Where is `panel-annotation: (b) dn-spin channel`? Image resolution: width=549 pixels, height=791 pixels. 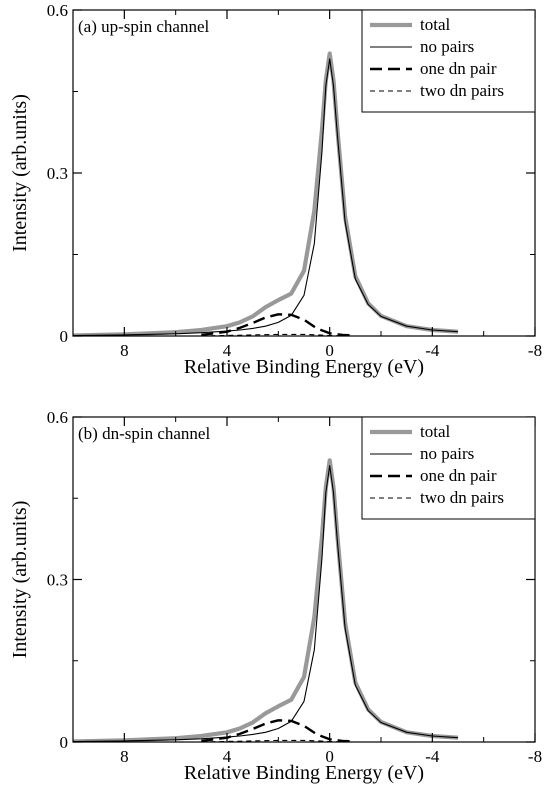
panel-annotation: (b) dn-spin channel is located at coordinates (144, 433).